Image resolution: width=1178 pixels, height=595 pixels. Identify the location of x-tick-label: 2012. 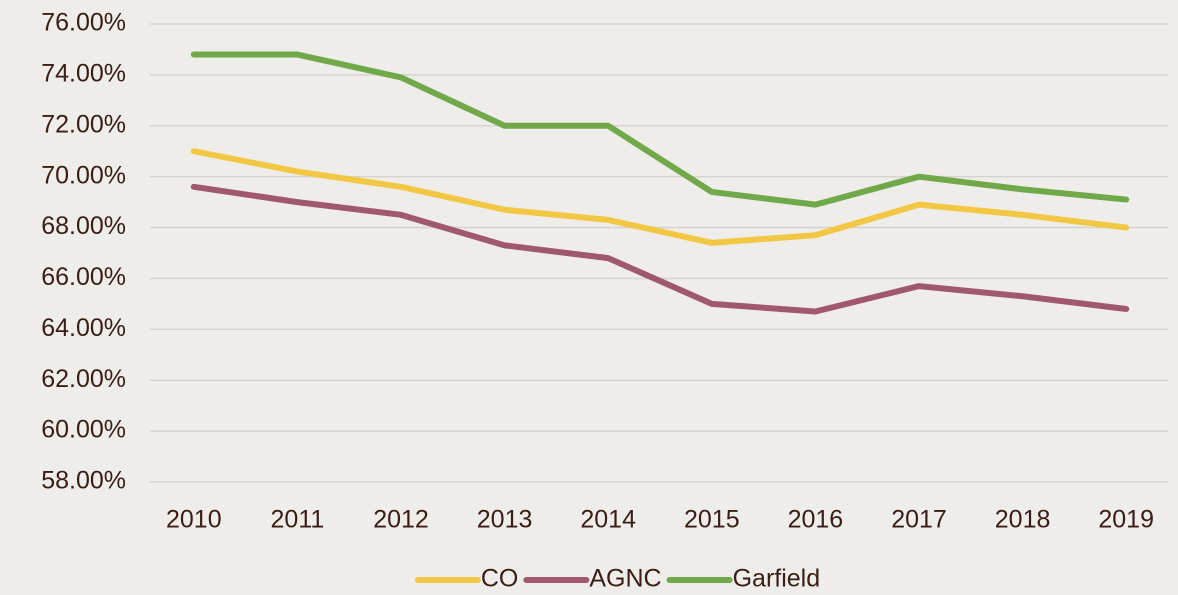
(401, 520).